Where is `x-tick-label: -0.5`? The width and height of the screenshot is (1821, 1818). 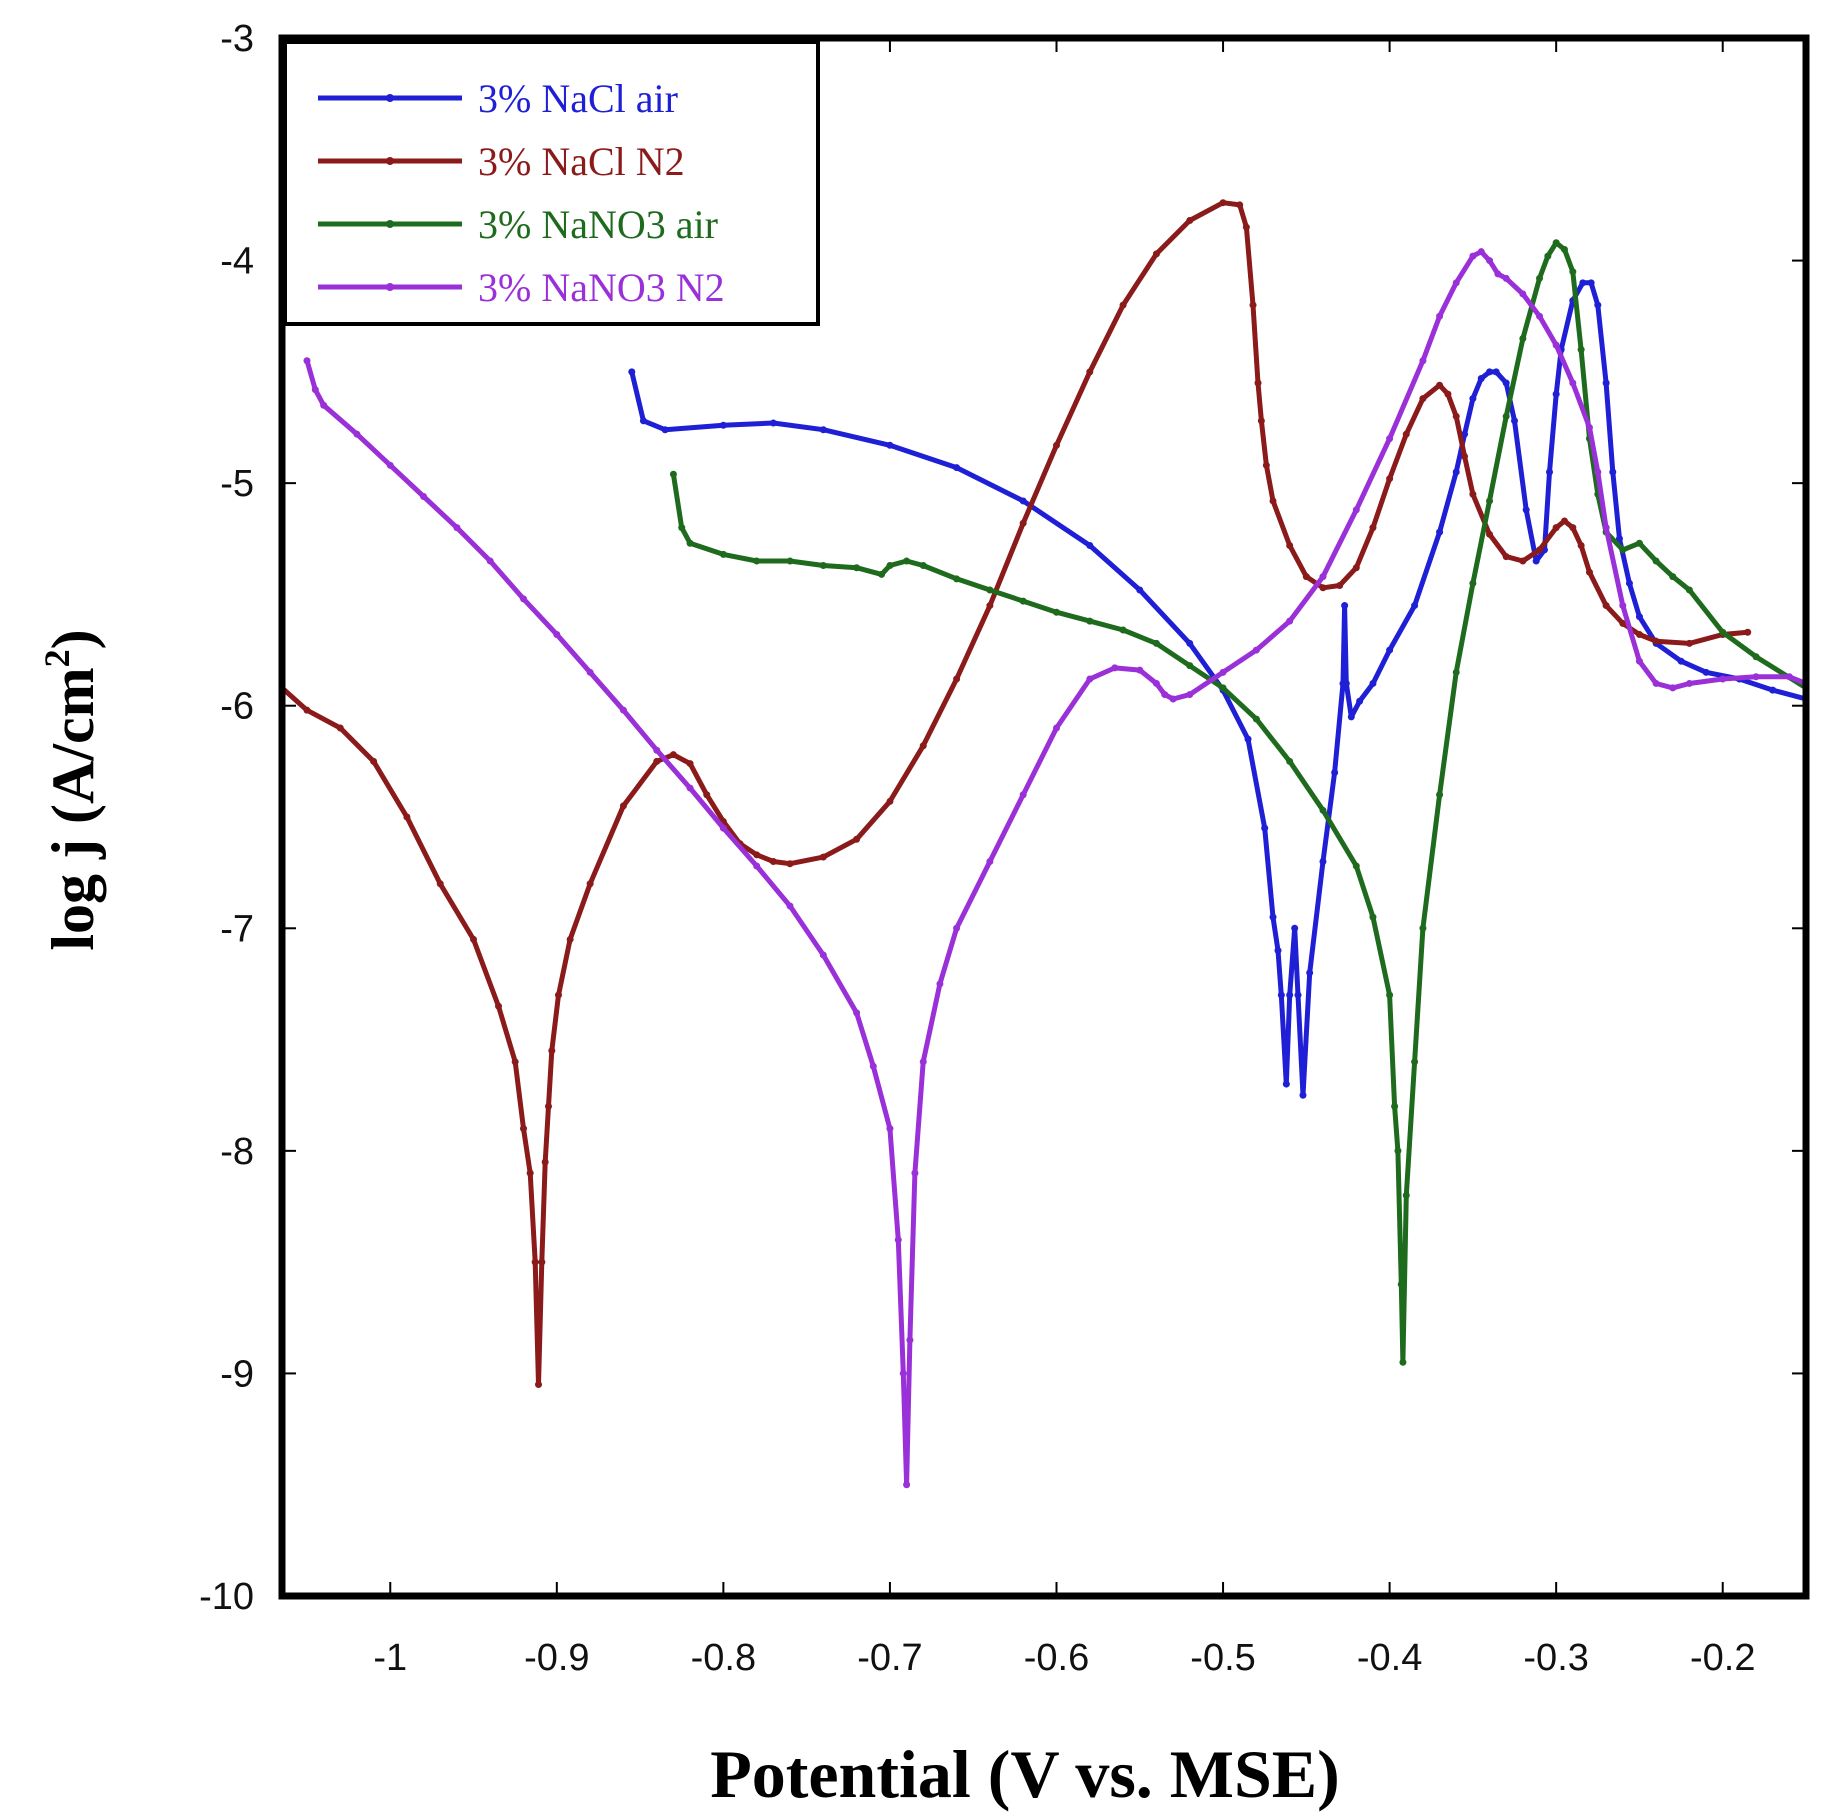
x-tick-label: -0.5 is located at coordinates (1222, 1658).